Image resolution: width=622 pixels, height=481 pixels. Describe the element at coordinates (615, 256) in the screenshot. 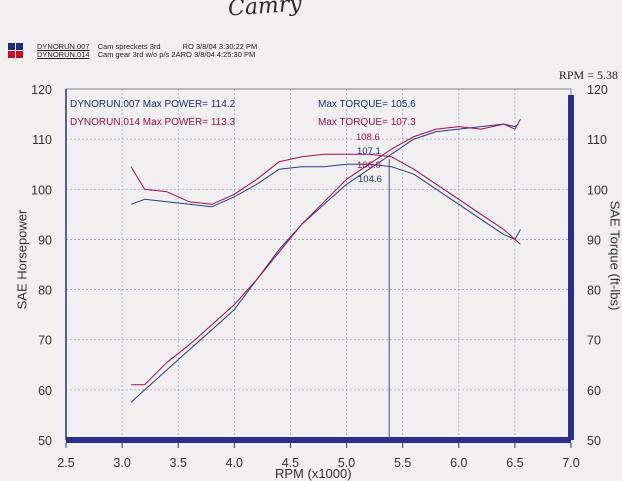

I see `y-axis-label-right: SAE Torque (ft-lbs)` at that location.